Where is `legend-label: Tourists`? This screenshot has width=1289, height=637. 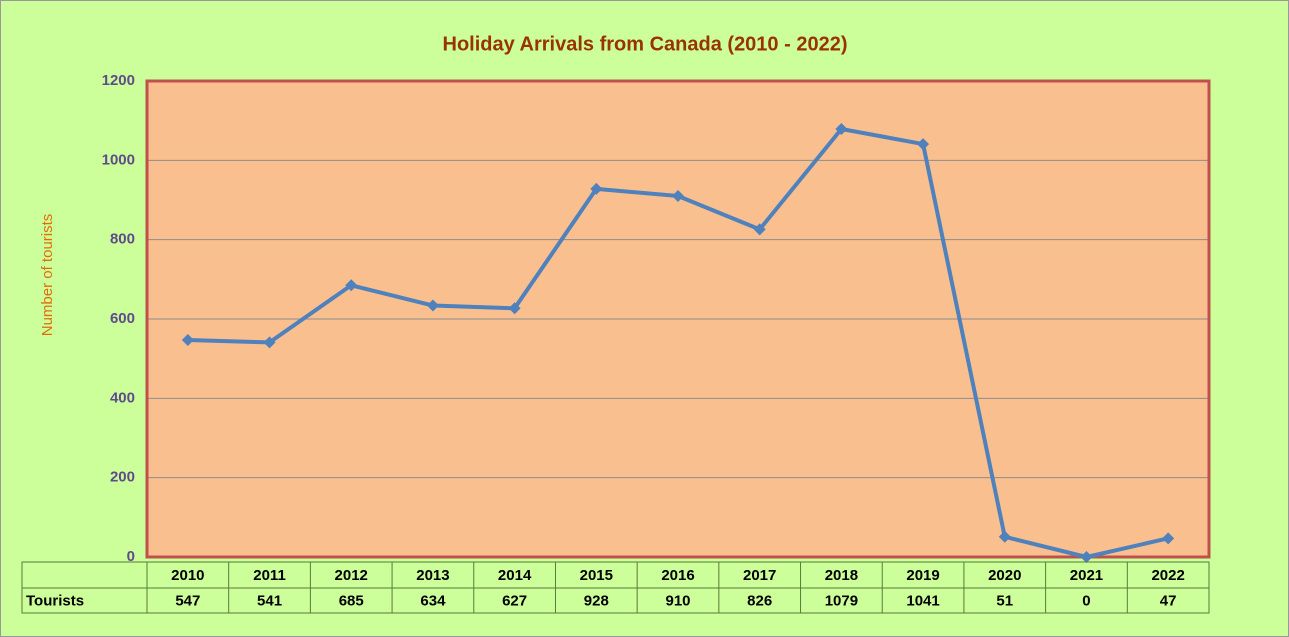 legend-label: Tourists is located at coordinates (55, 600).